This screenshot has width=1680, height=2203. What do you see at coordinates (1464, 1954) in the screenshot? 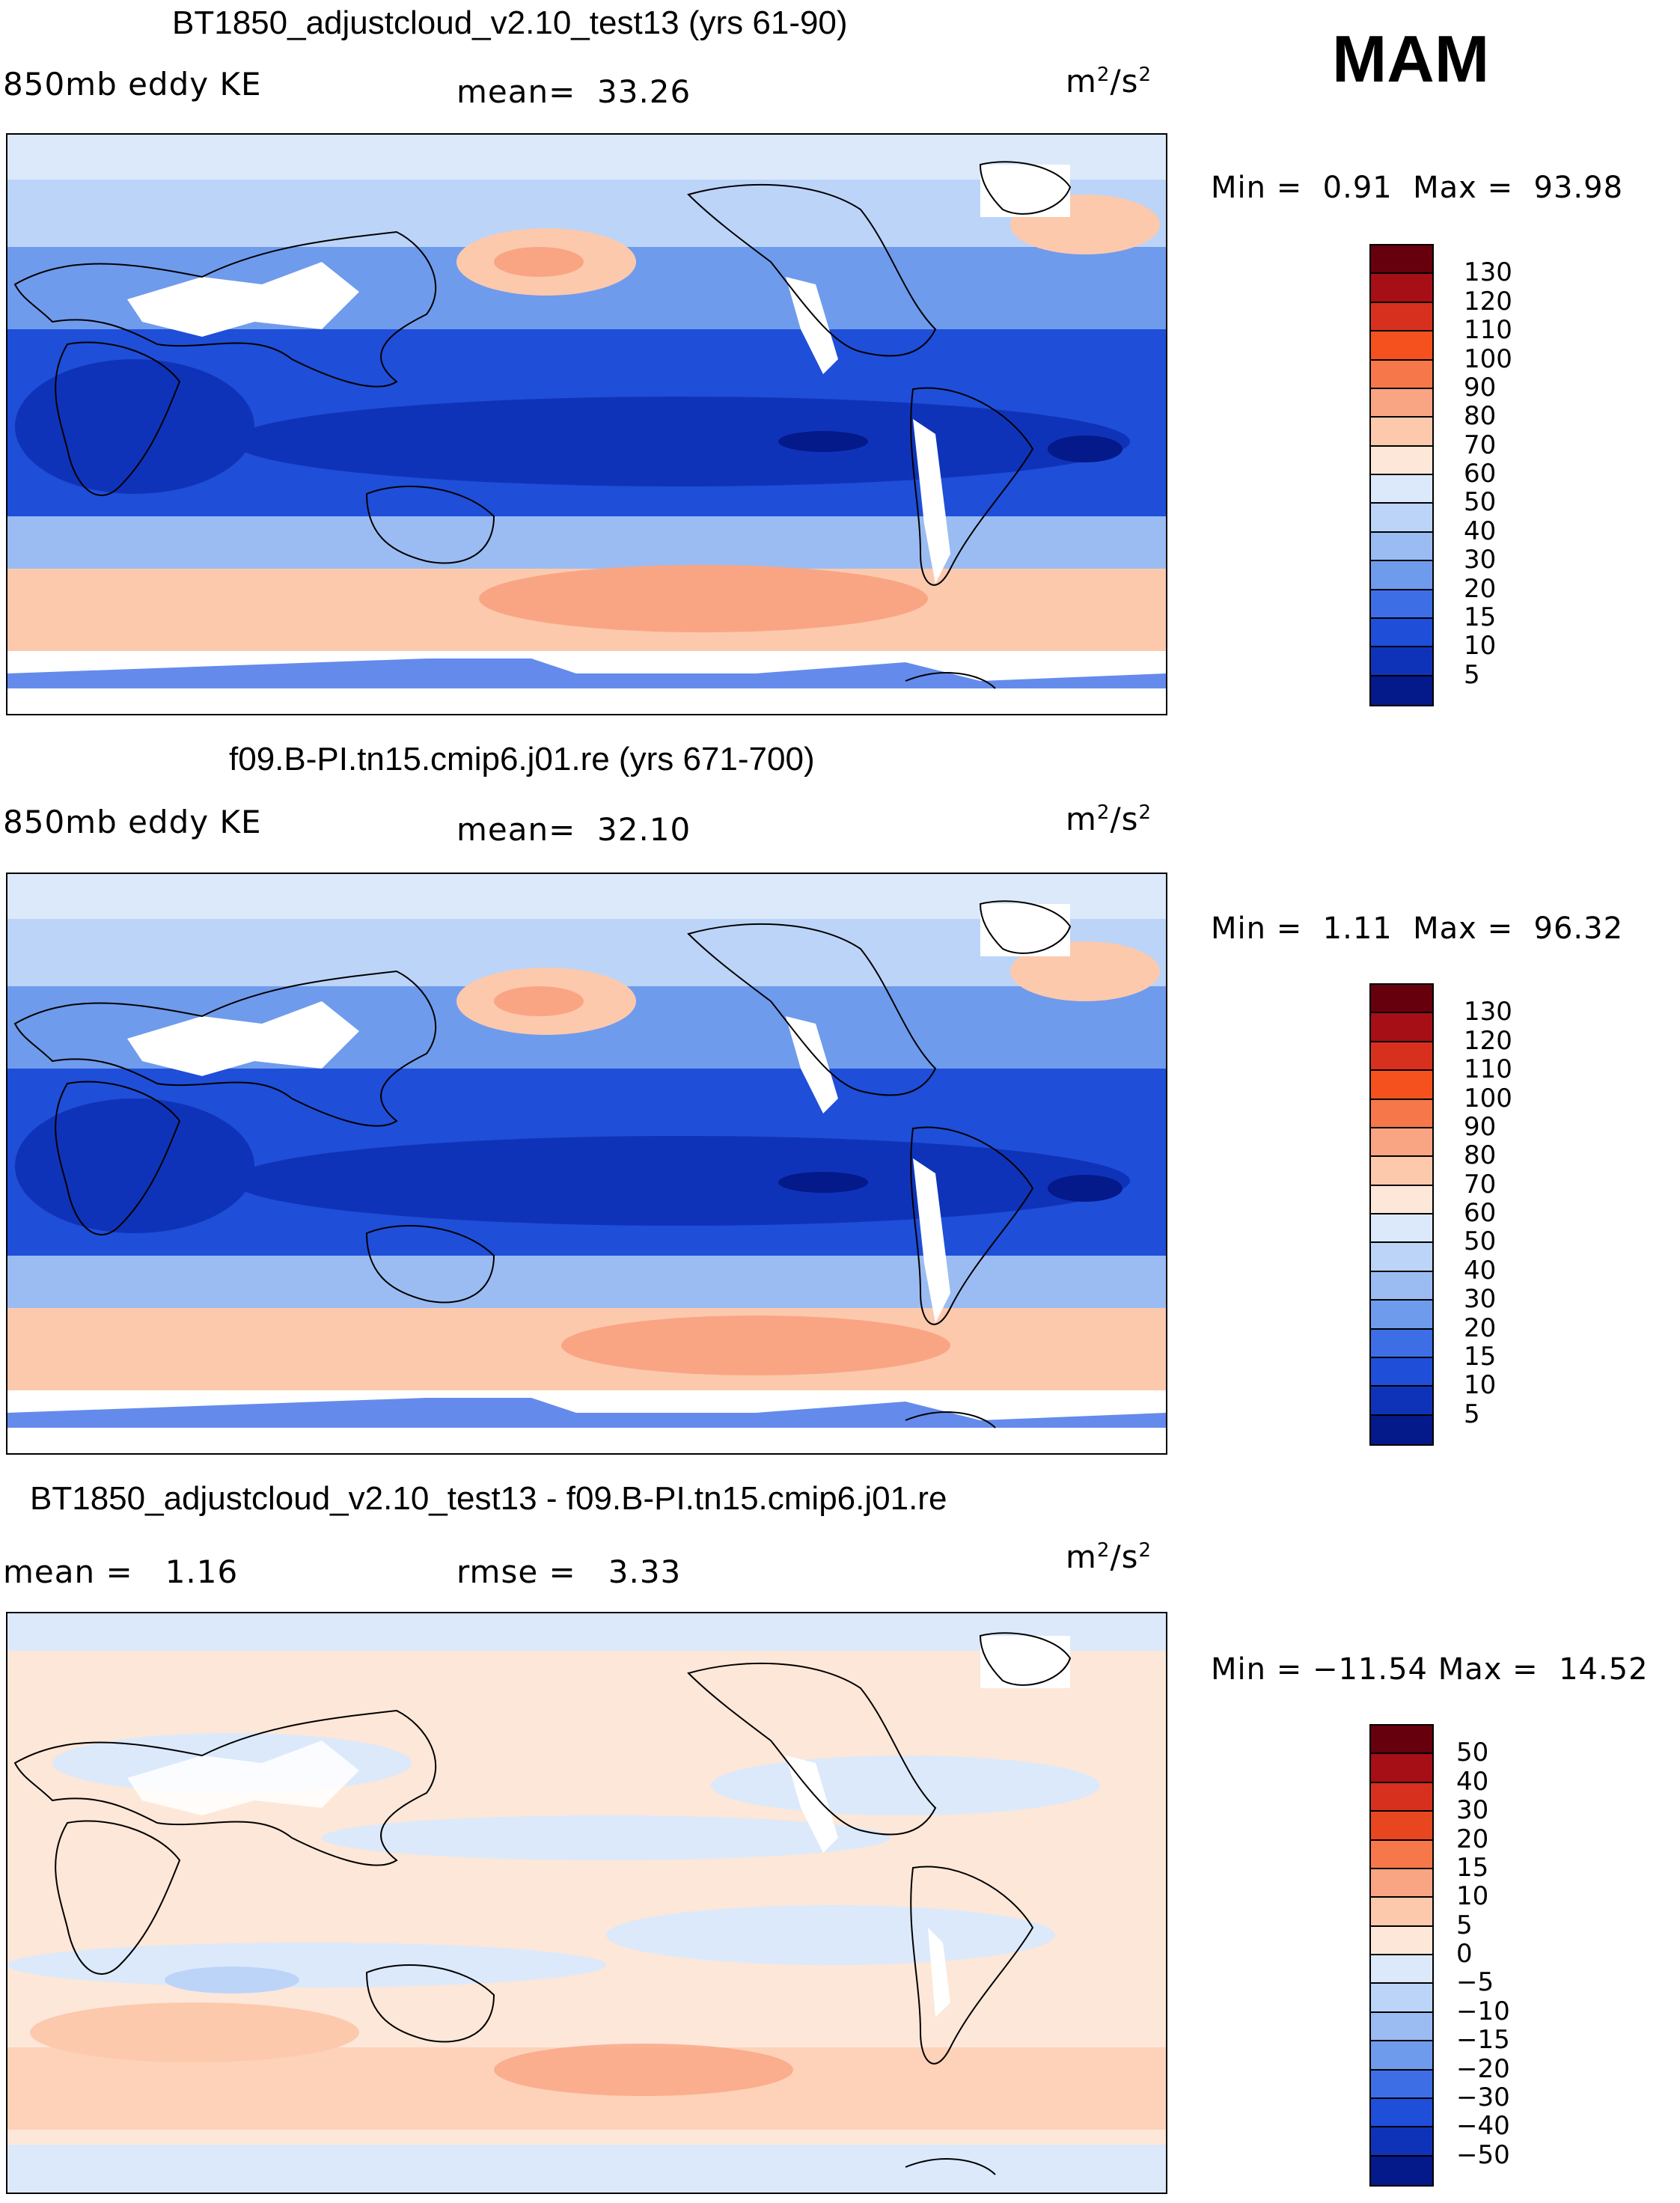
I see `panel3-colorbar-tick-label: 0` at bounding box center [1464, 1954].